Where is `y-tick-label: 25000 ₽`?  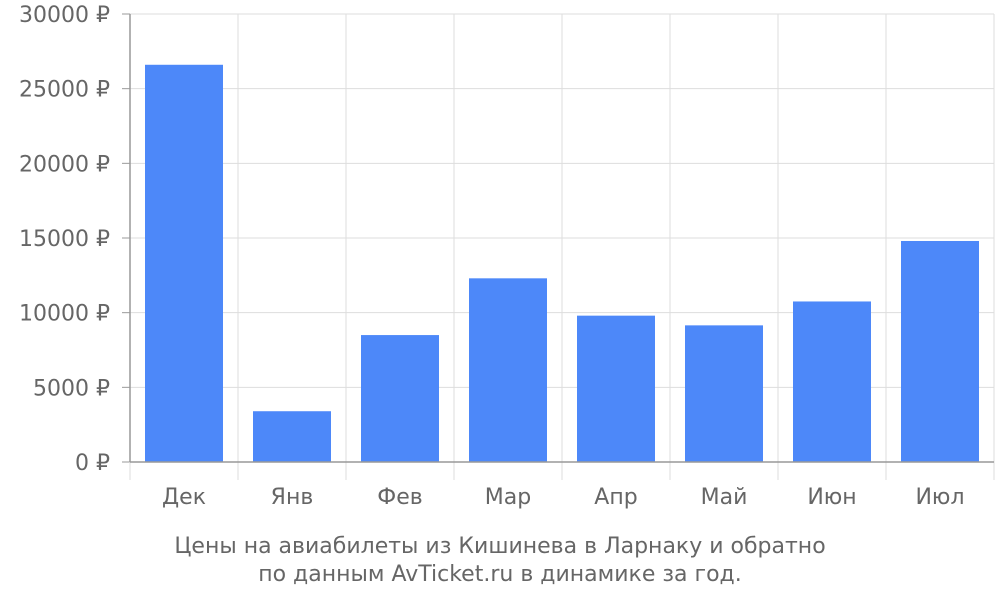
y-tick-label: 25000 ₽ is located at coordinates (64, 90).